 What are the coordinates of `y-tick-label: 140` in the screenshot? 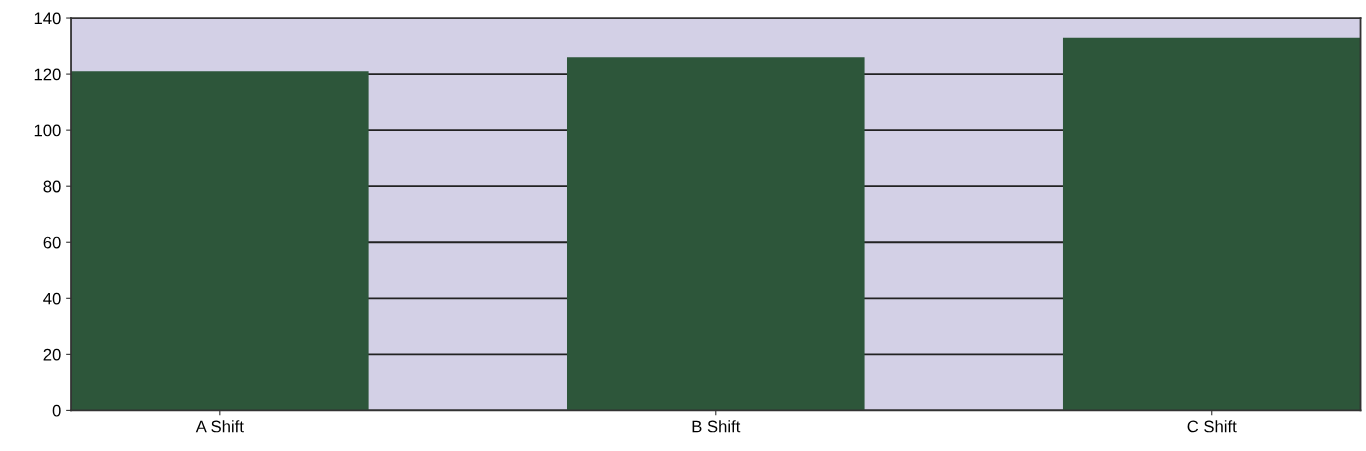 It's located at (47, 18).